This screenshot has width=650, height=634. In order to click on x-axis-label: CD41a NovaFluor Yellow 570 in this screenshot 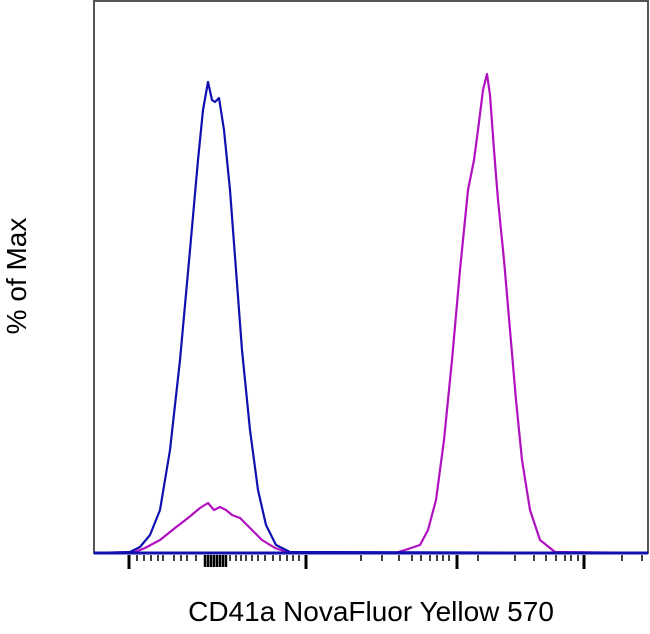, I will do `click(371, 611)`.